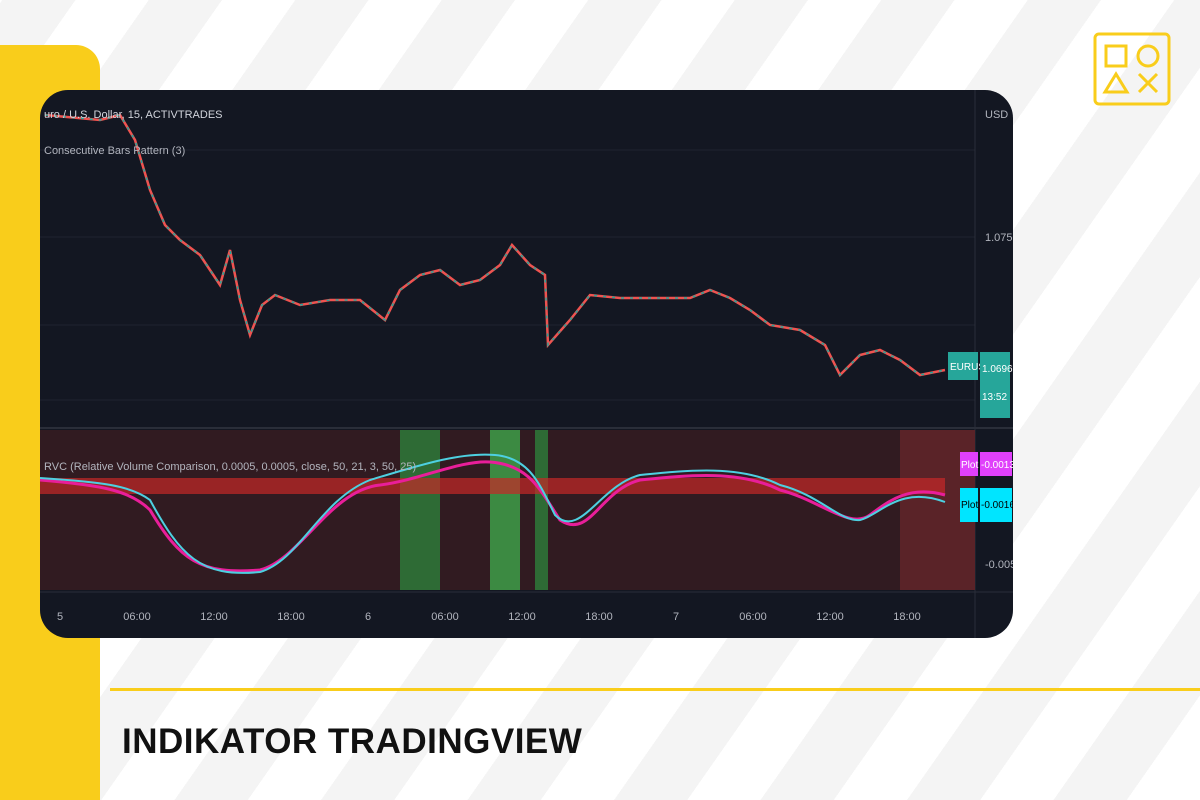  Describe the element at coordinates (655, 689) in the screenshot. I see `divider` at that location.